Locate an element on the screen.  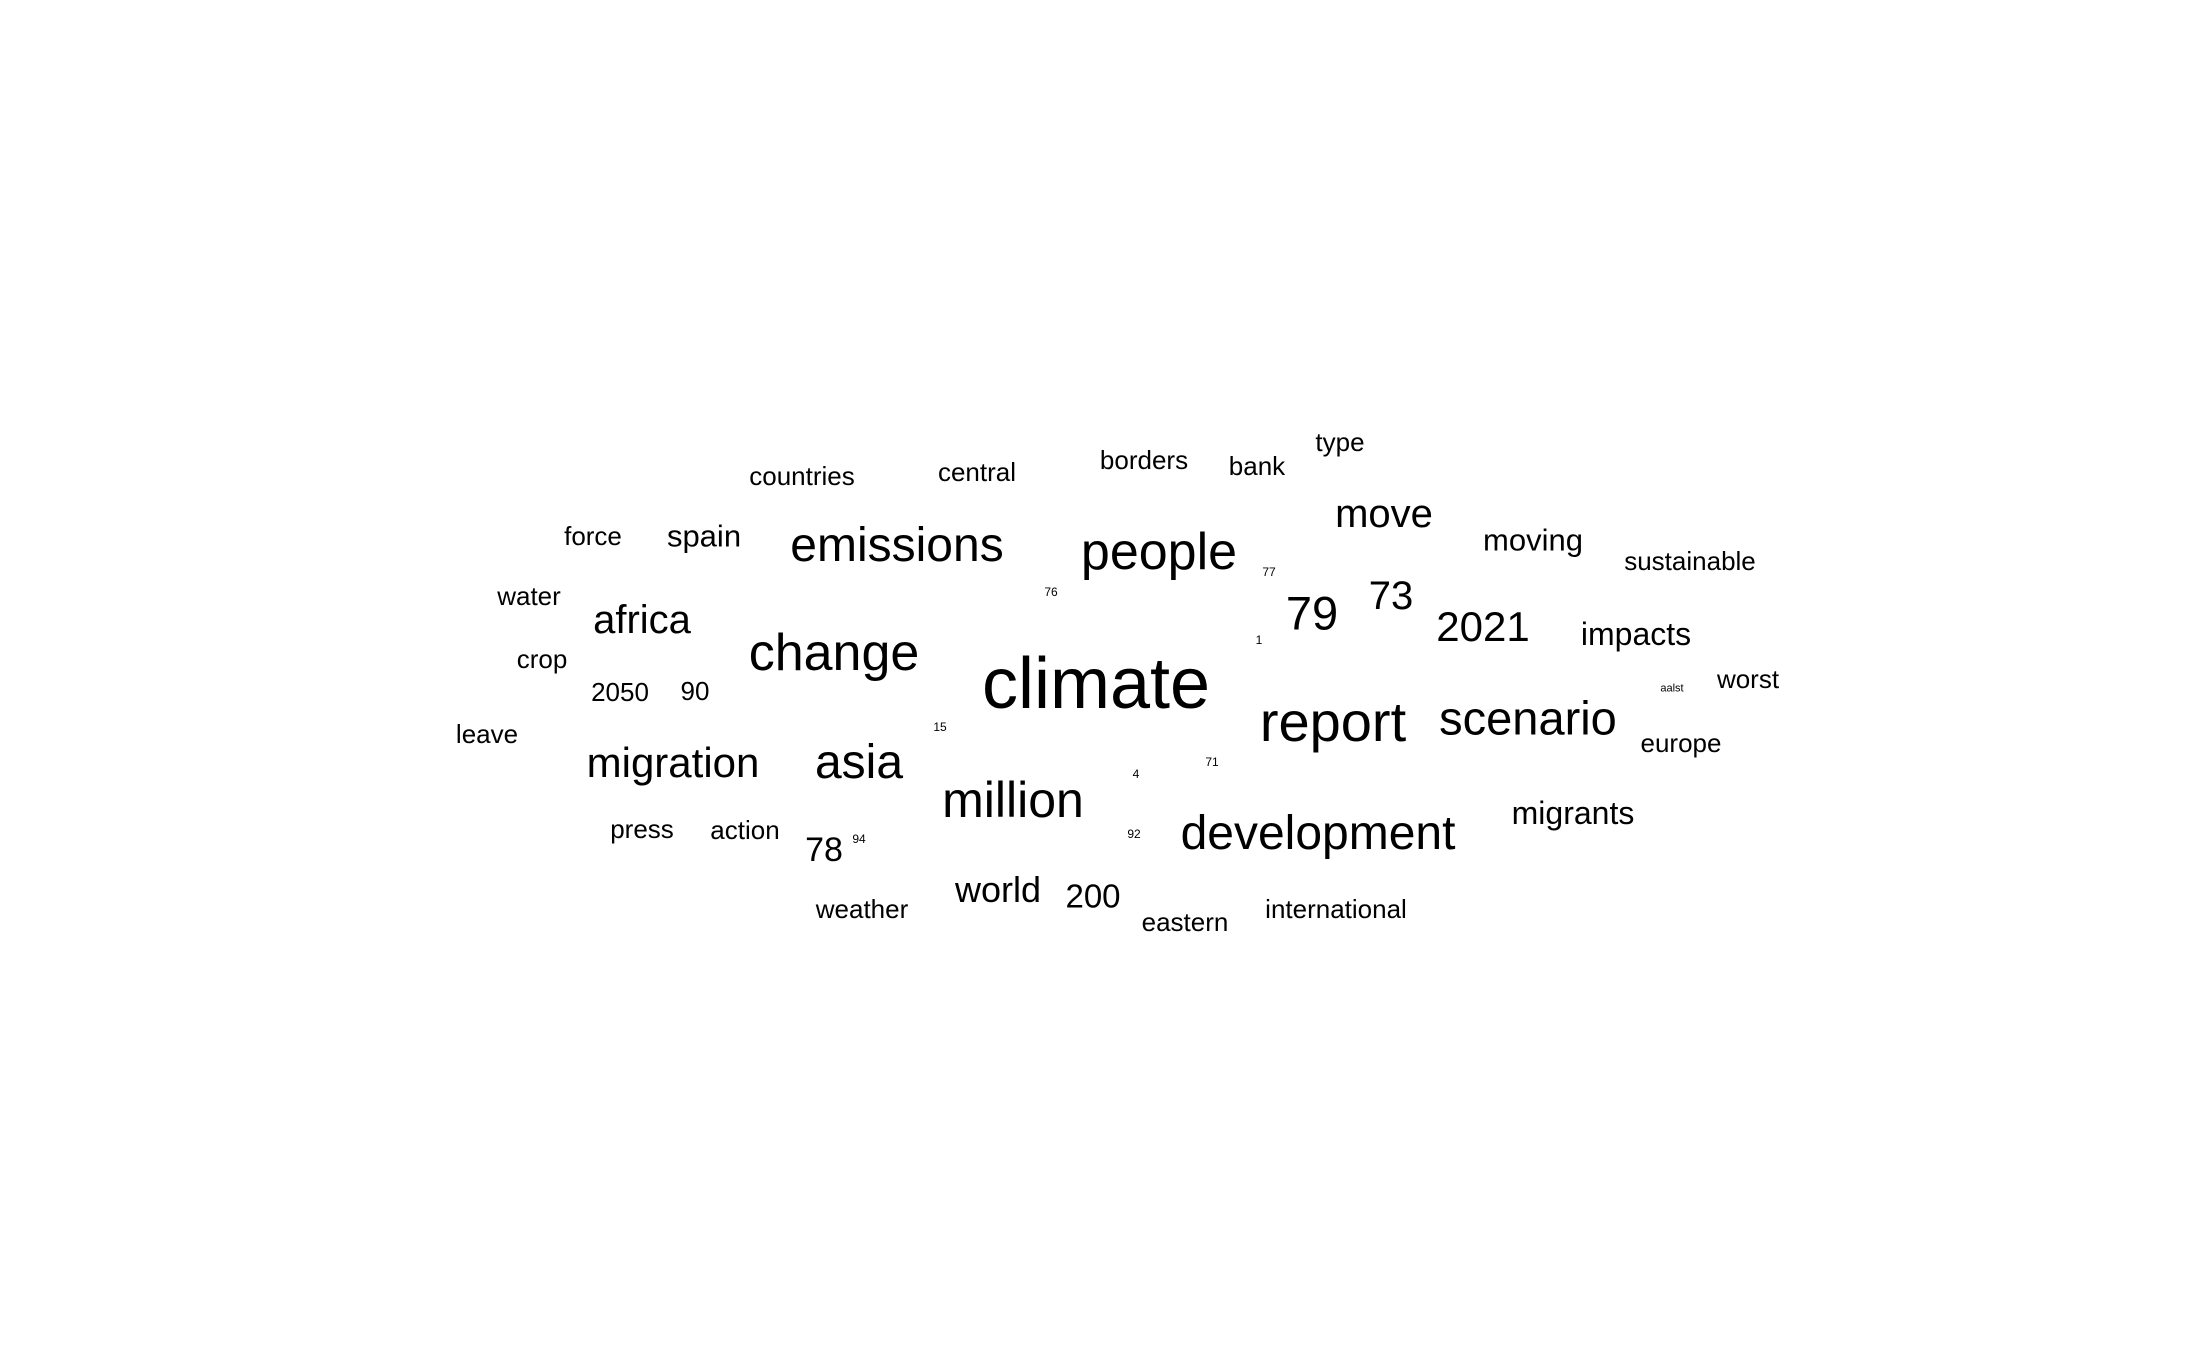
word-200: 200 is located at coordinates (1093, 896).